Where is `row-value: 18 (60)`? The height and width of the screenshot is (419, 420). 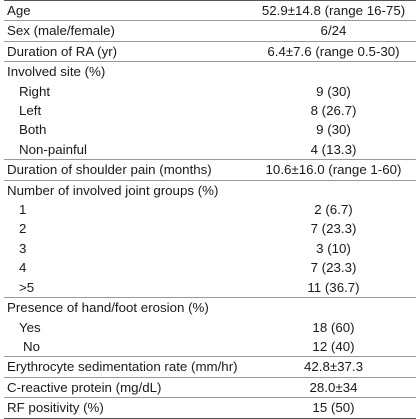 row-value: 18 (60) is located at coordinates (333, 327).